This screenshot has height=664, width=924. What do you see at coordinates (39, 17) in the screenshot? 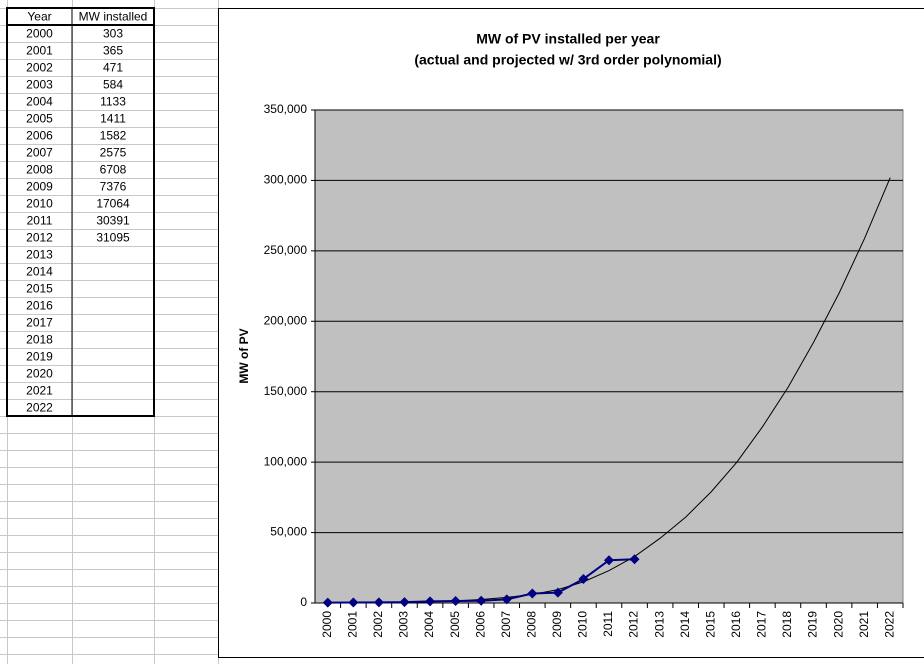
I see `table-header: Year` at bounding box center [39, 17].